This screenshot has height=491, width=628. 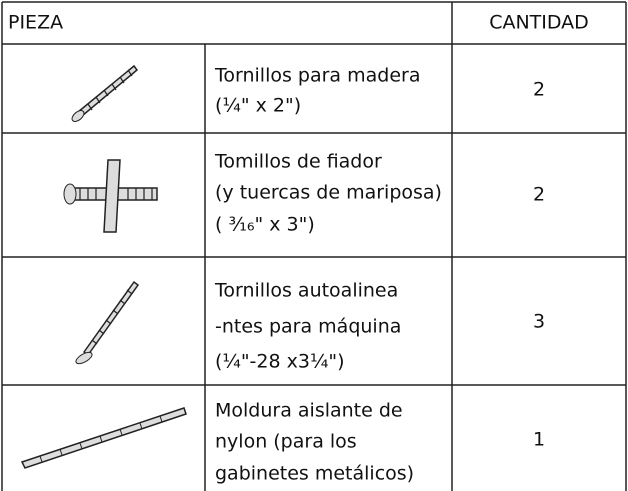 What do you see at coordinates (110, 196) in the screenshot?
I see `toggle-bolt-icon` at bounding box center [110, 196].